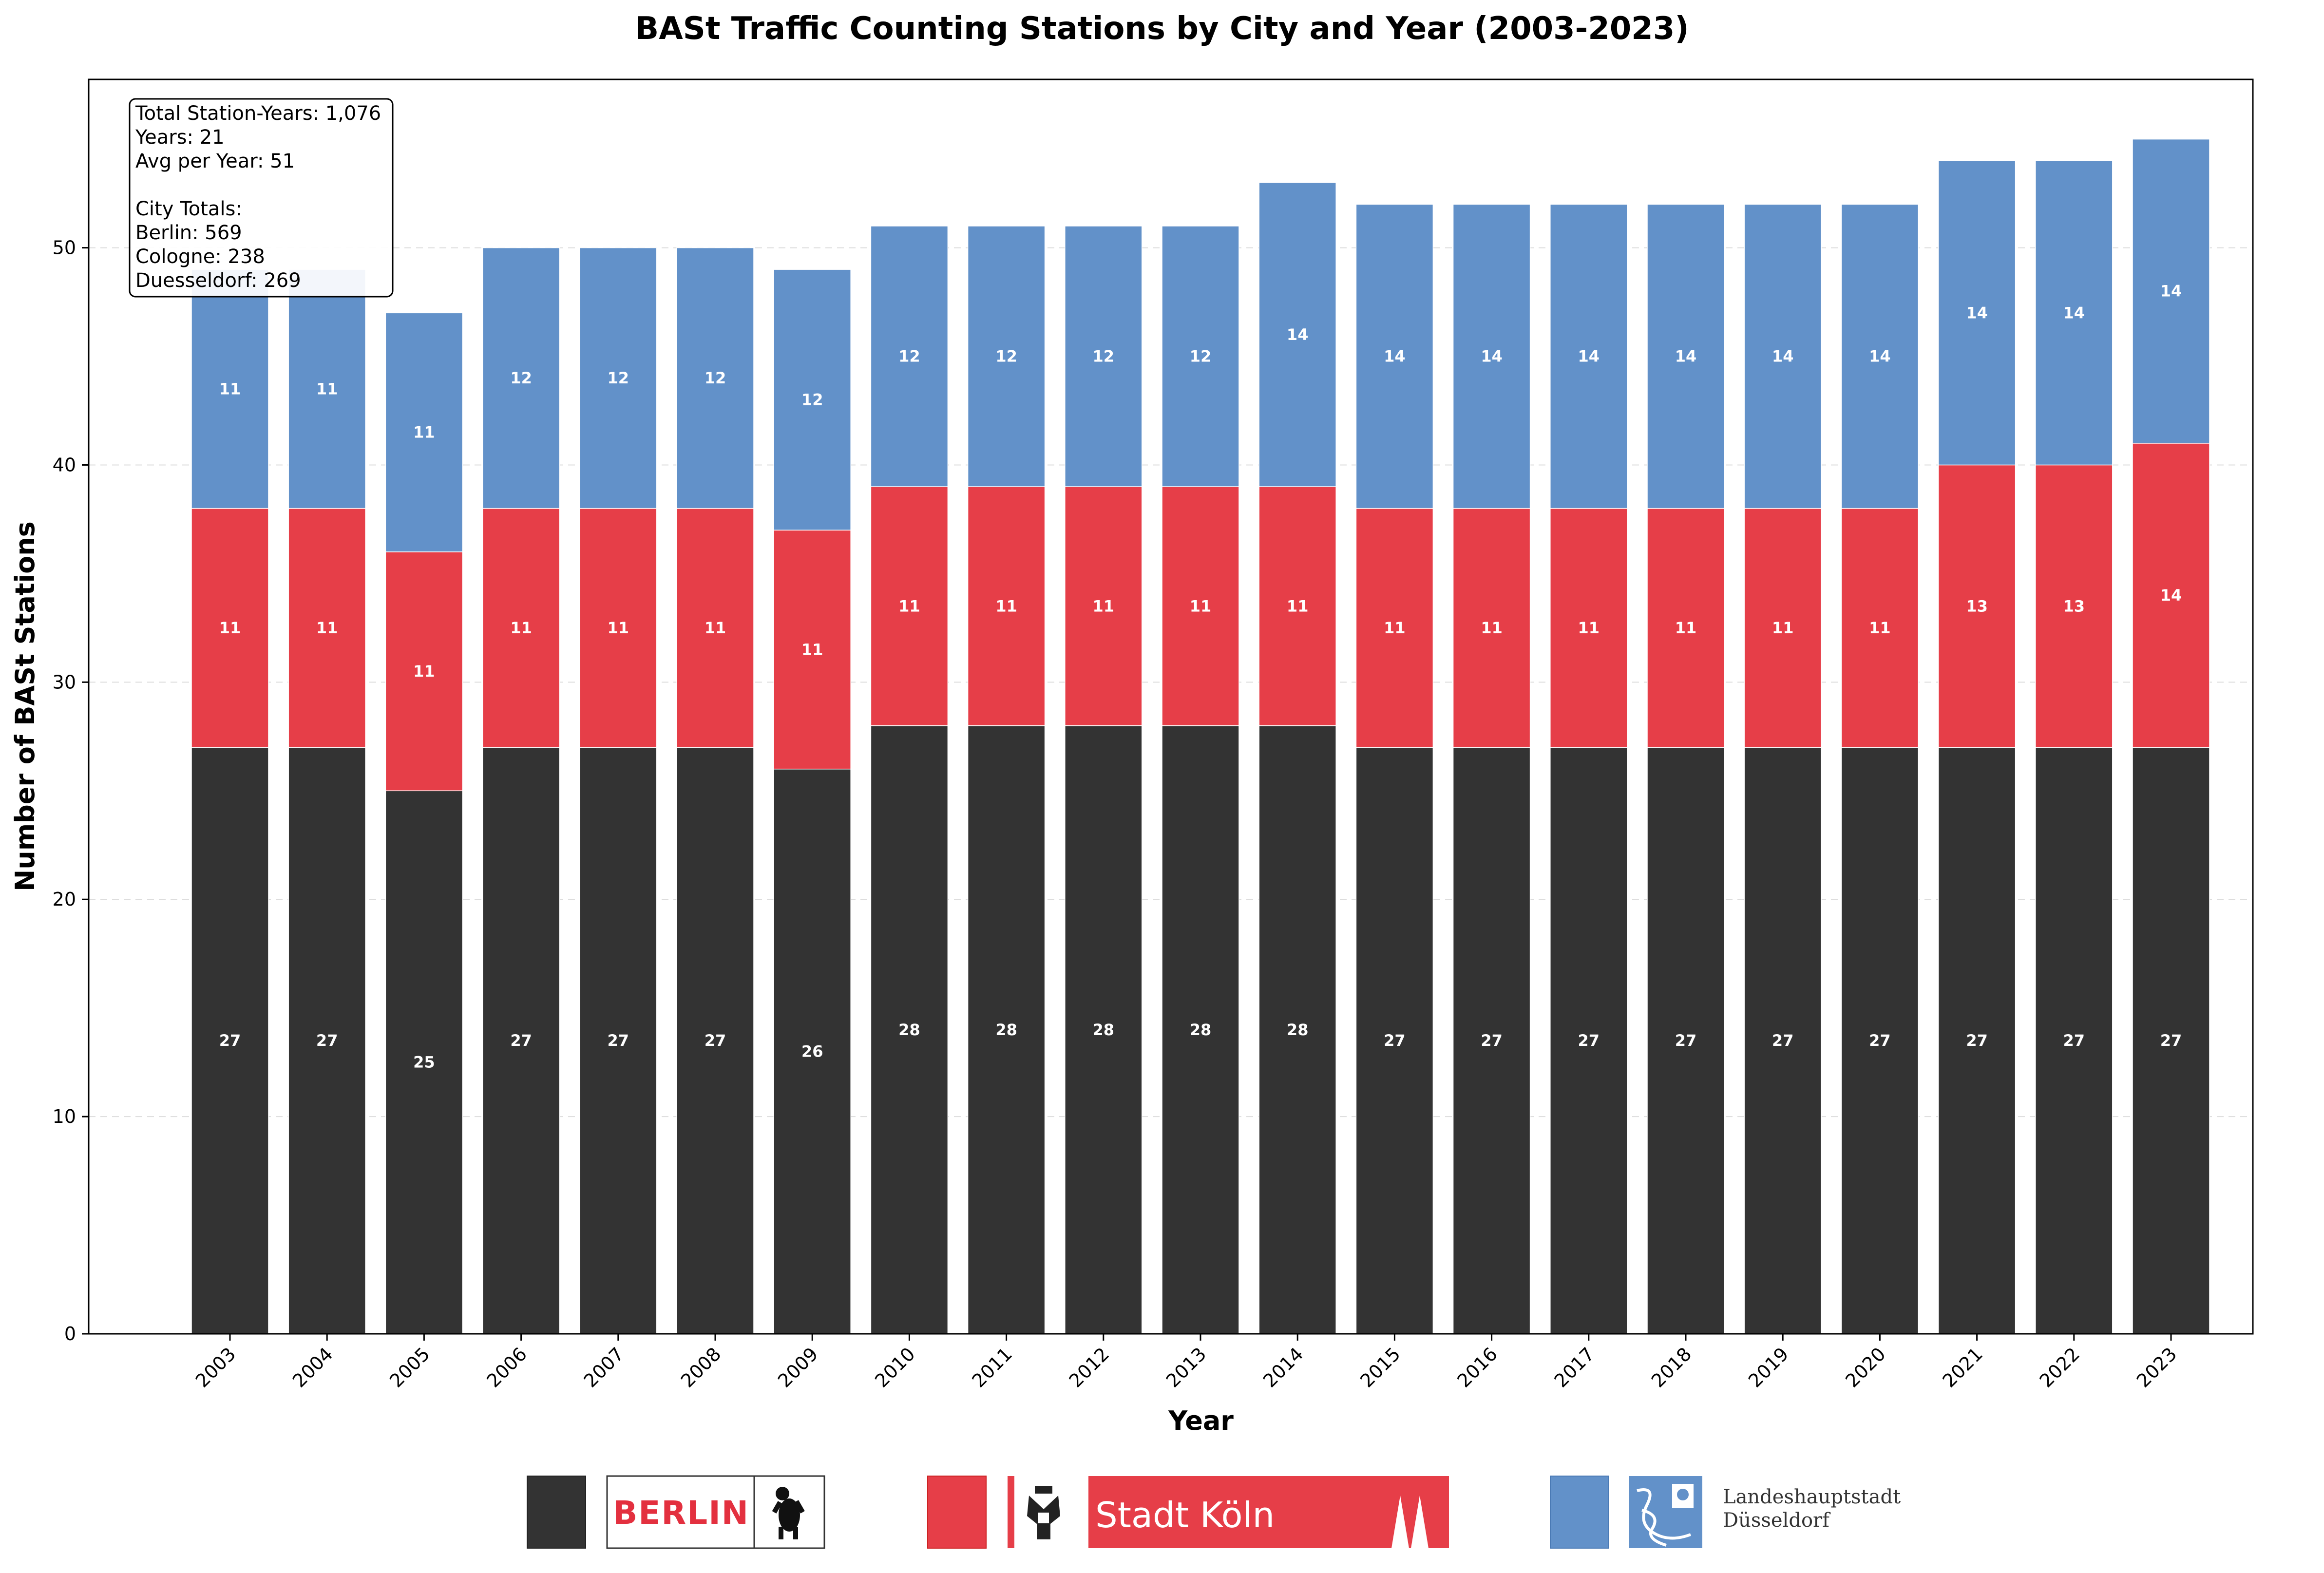  Describe the element at coordinates (1575, 1367) in the screenshot. I see `x-tick-label: 2017` at that location.